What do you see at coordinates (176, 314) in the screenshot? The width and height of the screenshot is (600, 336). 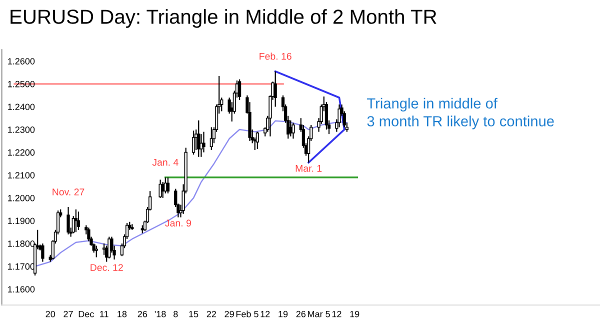 I see `x-tick-label: 8` at bounding box center [176, 314].